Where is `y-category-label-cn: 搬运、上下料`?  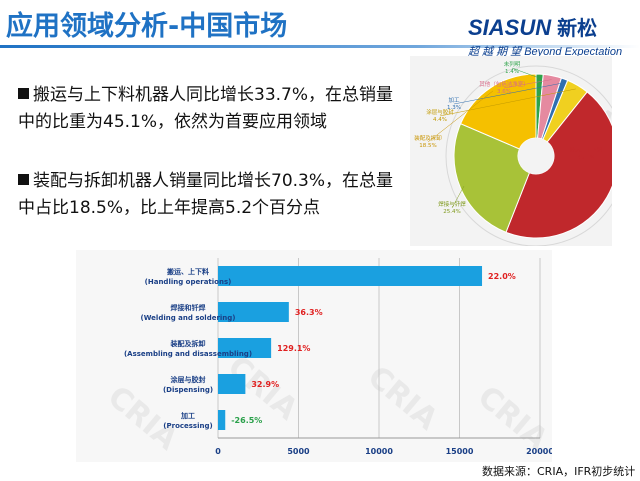
y-category-label-cn: 搬运、上下料 is located at coordinates (188, 271).